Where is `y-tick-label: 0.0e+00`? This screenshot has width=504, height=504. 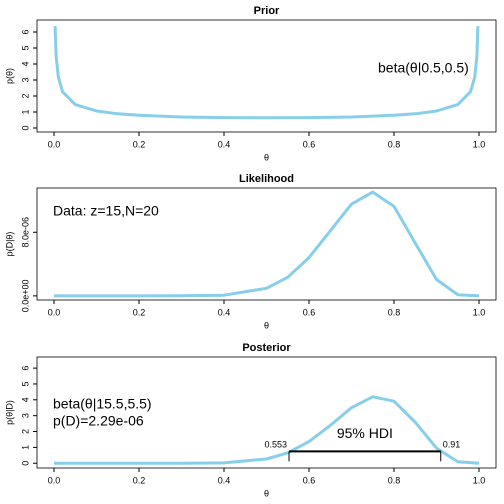 y-tick-label: 0.0e+00 is located at coordinates (25, 295).